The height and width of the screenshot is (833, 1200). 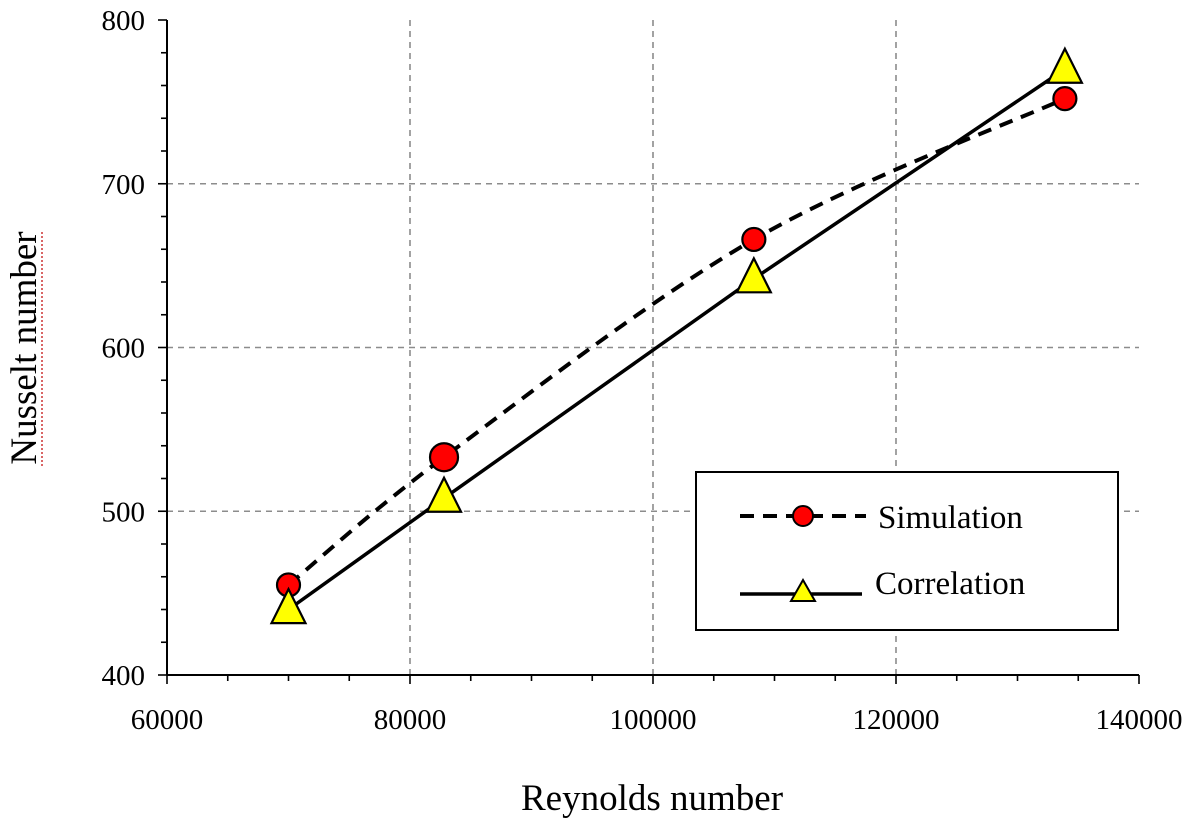 I want to click on x-tick-label: 120000, so click(x=896, y=720).